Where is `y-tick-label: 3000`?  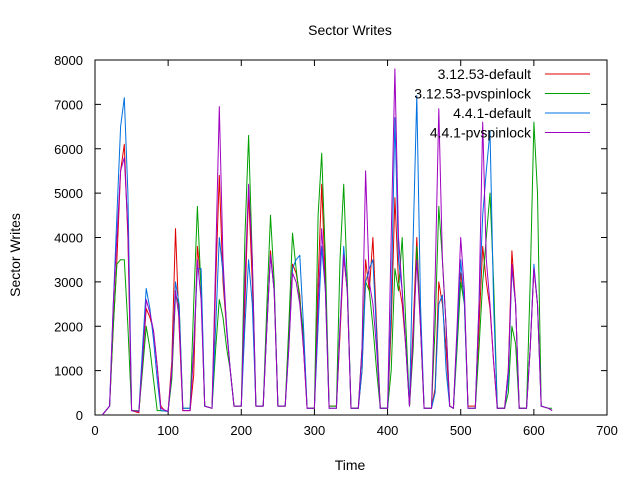 y-tick-label: 3000 is located at coordinates (68, 282).